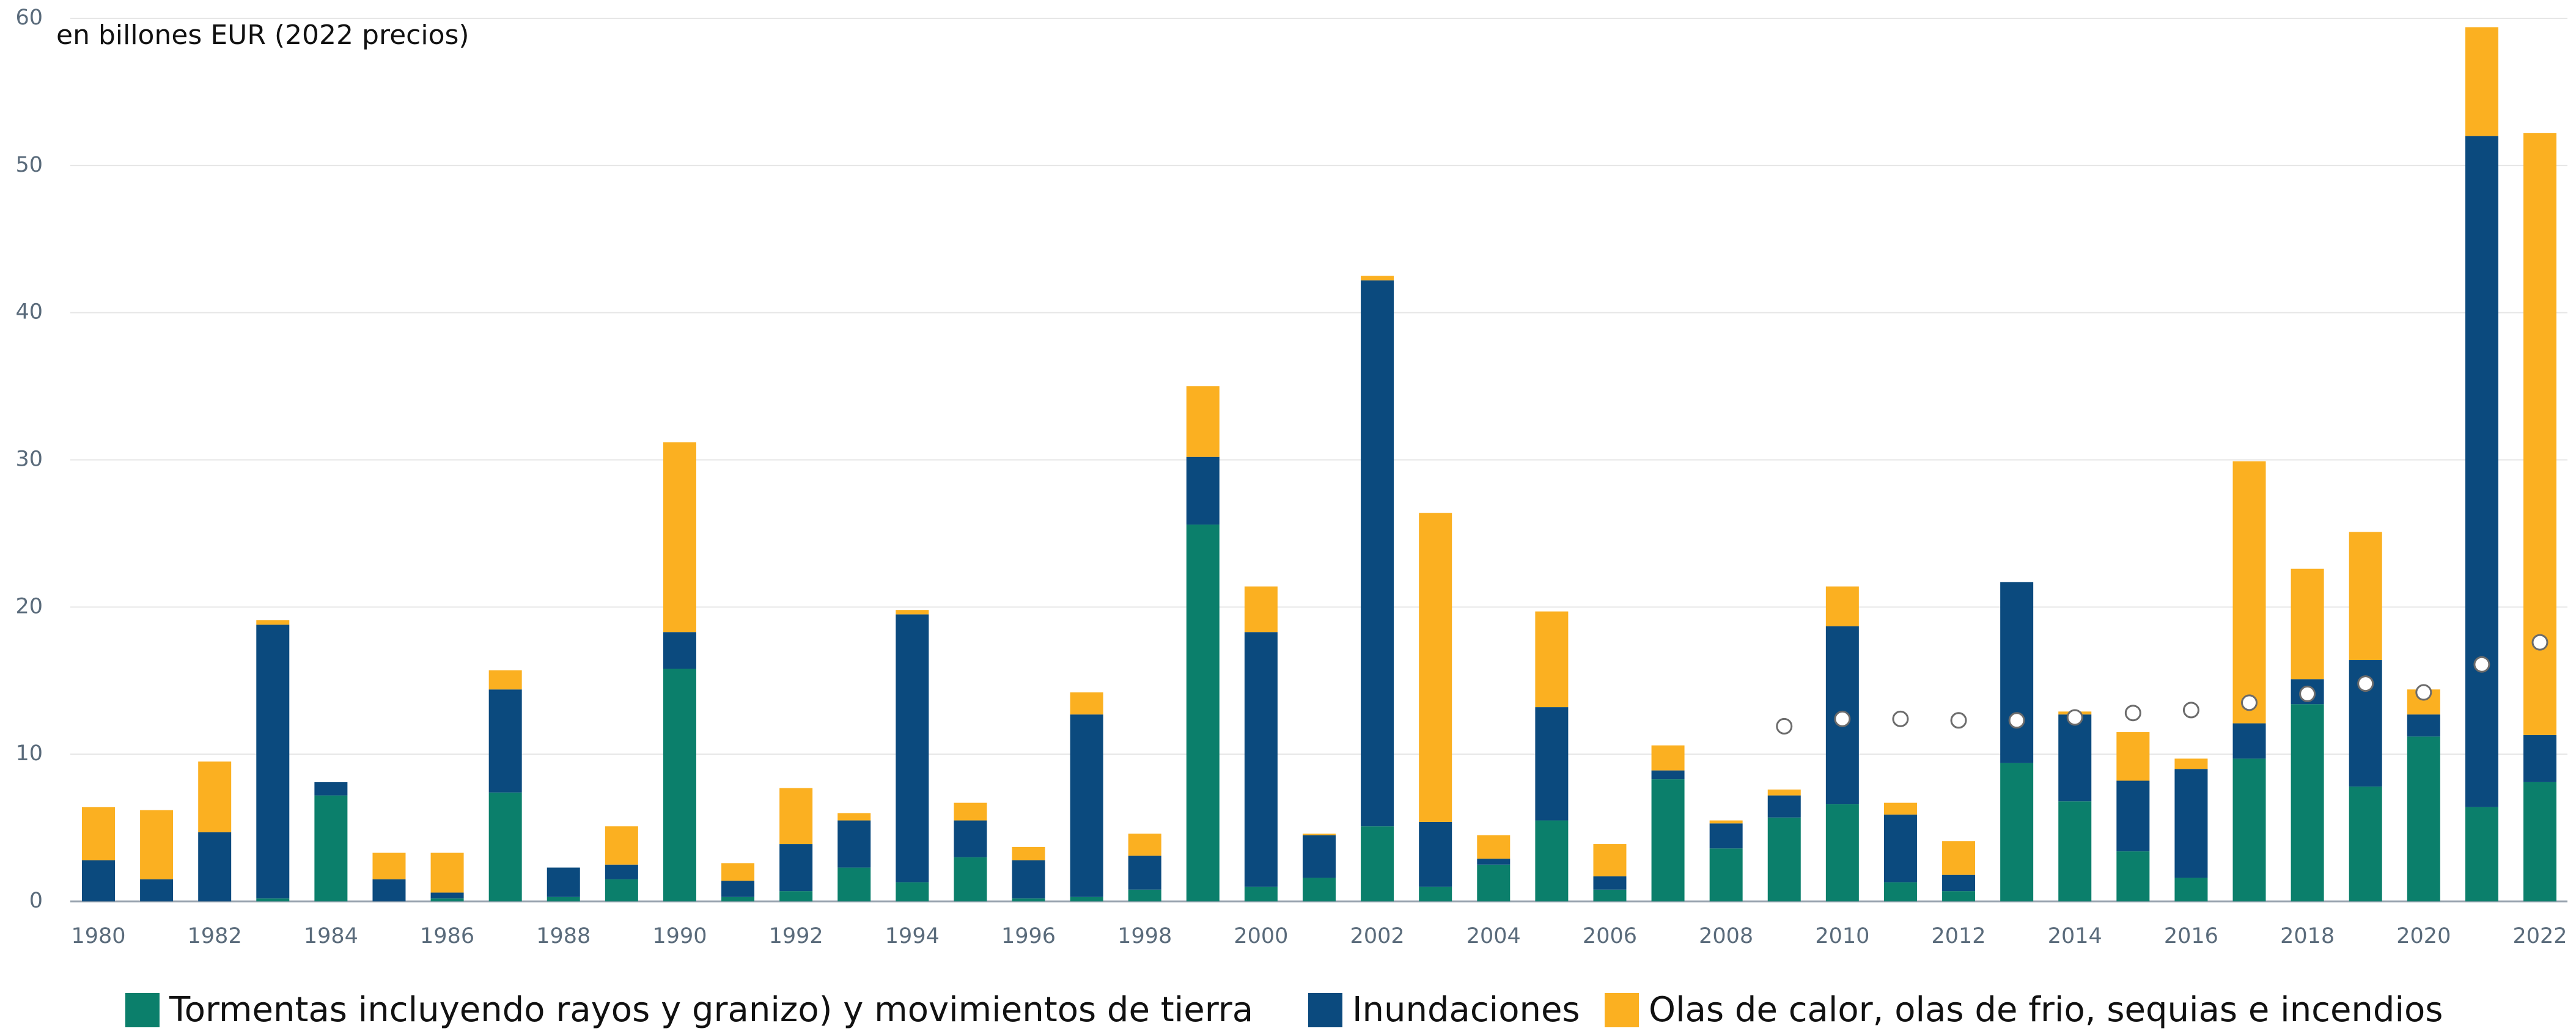 Image resolution: width=2576 pixels, height=1034 pixels. What do you see at coordinates (2307, 936) in the screenshot?
I see `x-tick-label: 2018` at bounding box center [2307, 936].